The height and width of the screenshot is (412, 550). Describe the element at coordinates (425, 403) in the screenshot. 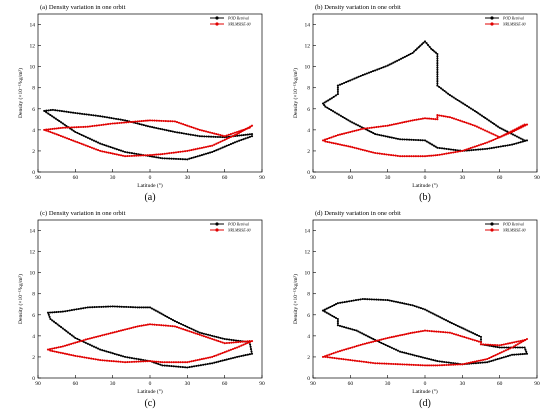

I see `panel-caption: (d)` at that location.